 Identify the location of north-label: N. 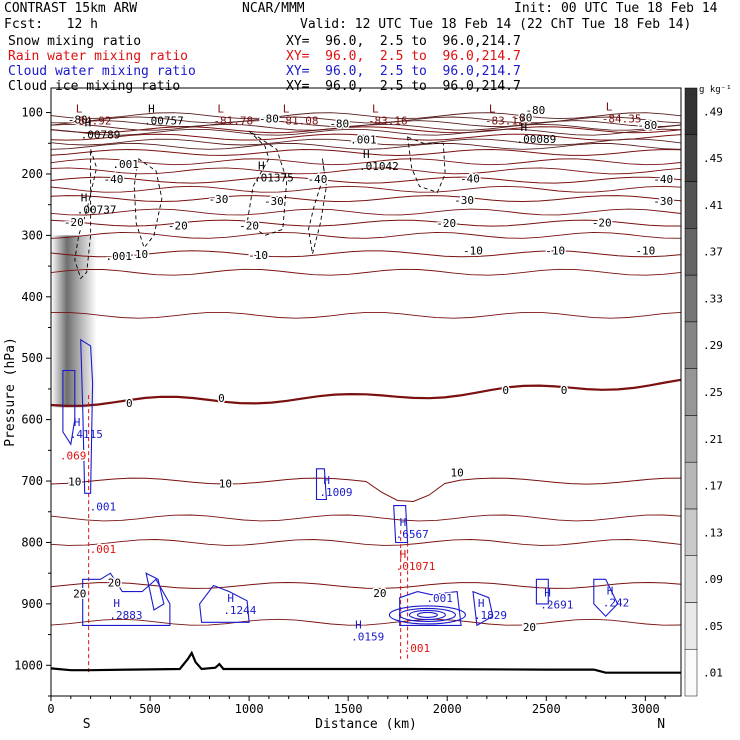
(661, 724).